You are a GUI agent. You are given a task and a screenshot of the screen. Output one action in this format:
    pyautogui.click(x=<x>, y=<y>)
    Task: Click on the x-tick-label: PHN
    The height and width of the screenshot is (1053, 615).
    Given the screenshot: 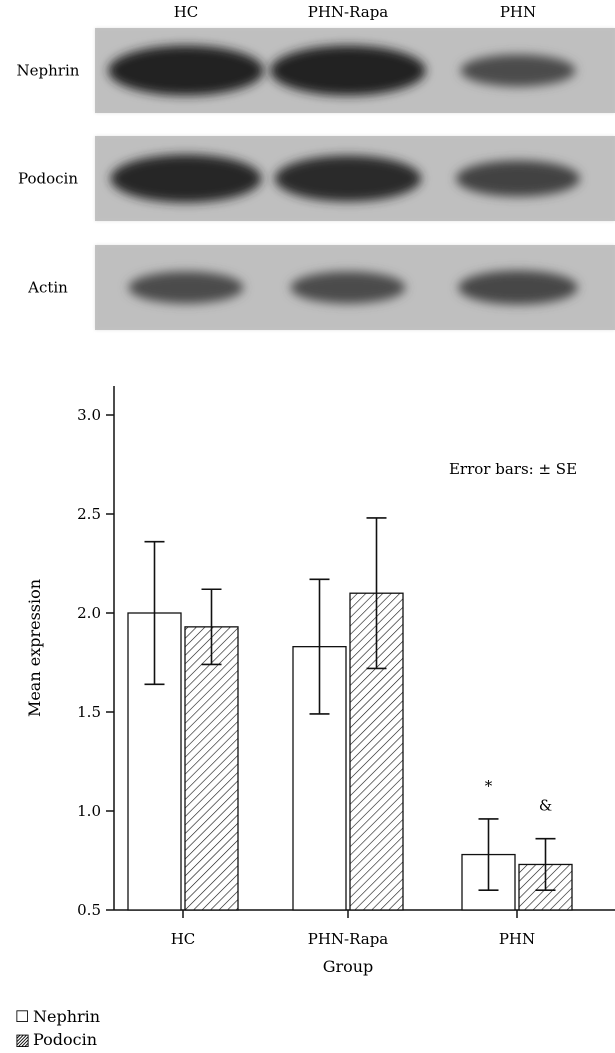 What is the action you would take?
    pyautogui.click(x=517, y=939)
    